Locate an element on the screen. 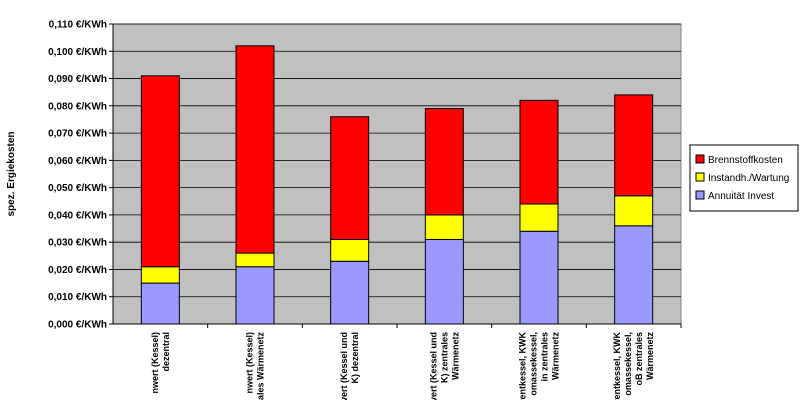  y-tick-label: 0,030 €/KWh is located at coordinates (77, 243).